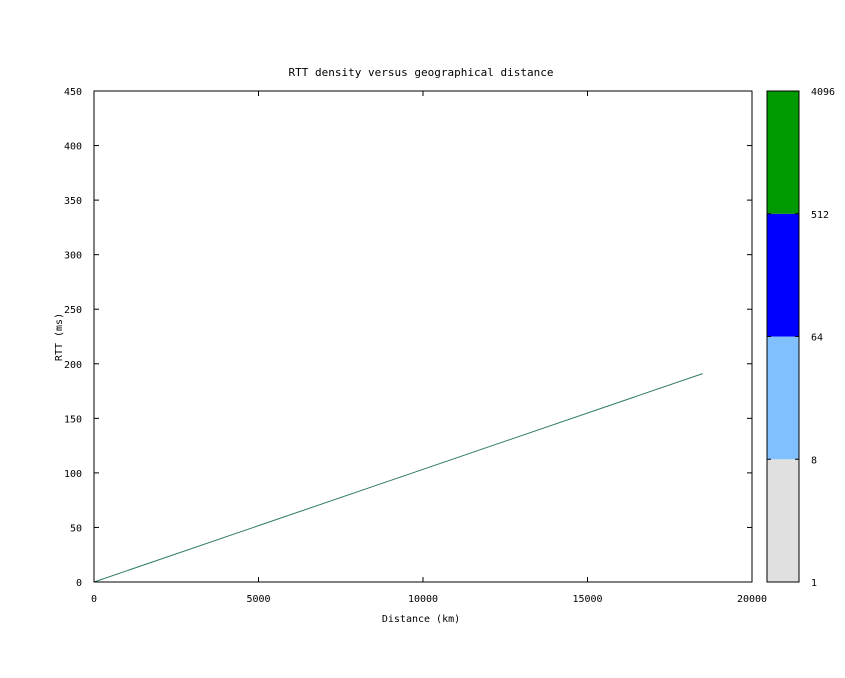 The image size is (845, 678). What do you see at coordinates (73, 419) in the screenshot?
I see `y-tick-label: 150` at bounding box center [73, 419].